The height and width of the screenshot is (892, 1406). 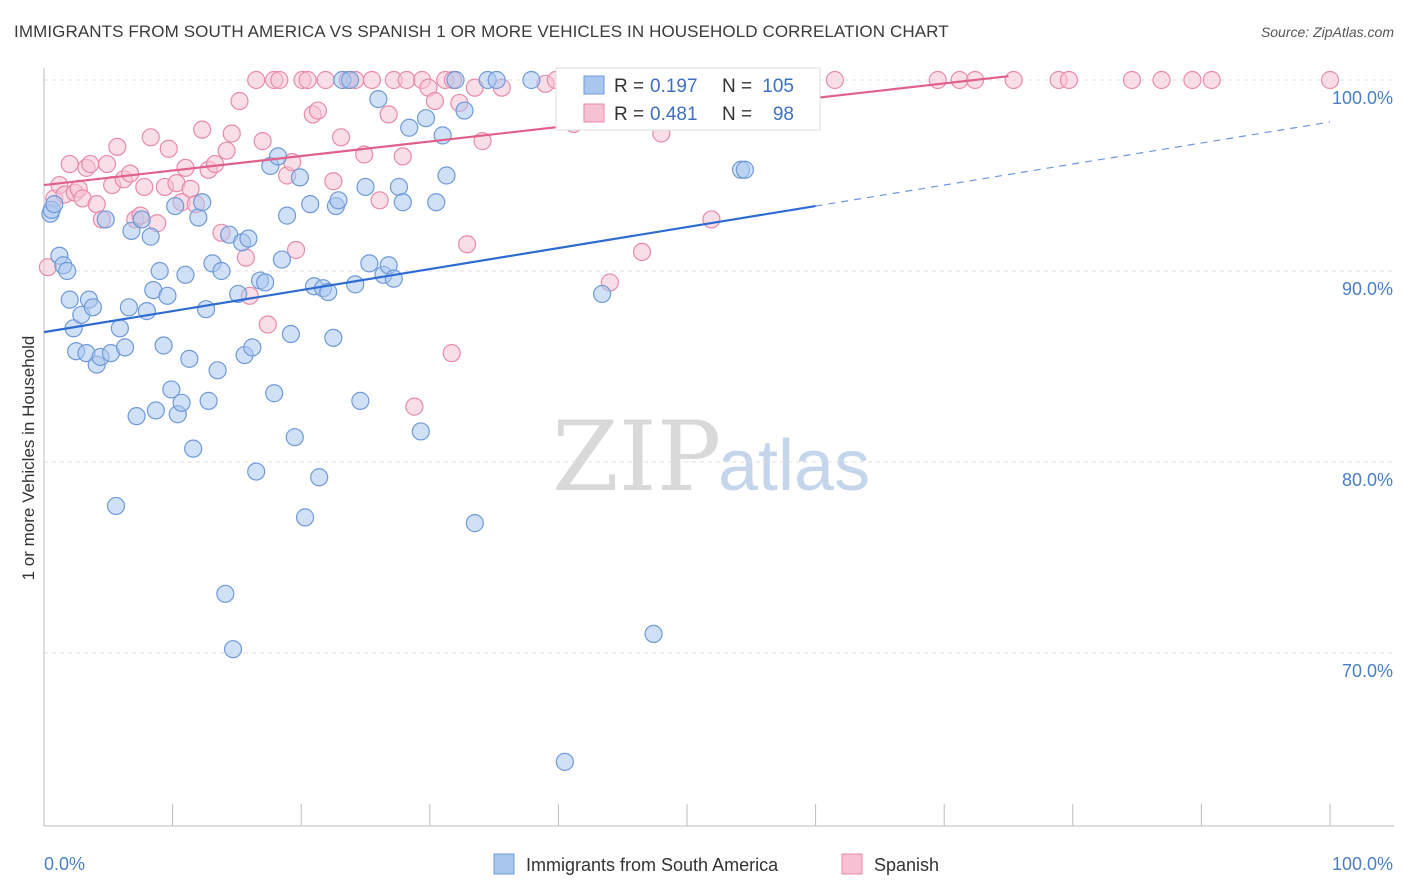 I want to click on stats-box: R = 0.197 N = 105 R = 0.481 N = 98, so click(x=688, y=99).